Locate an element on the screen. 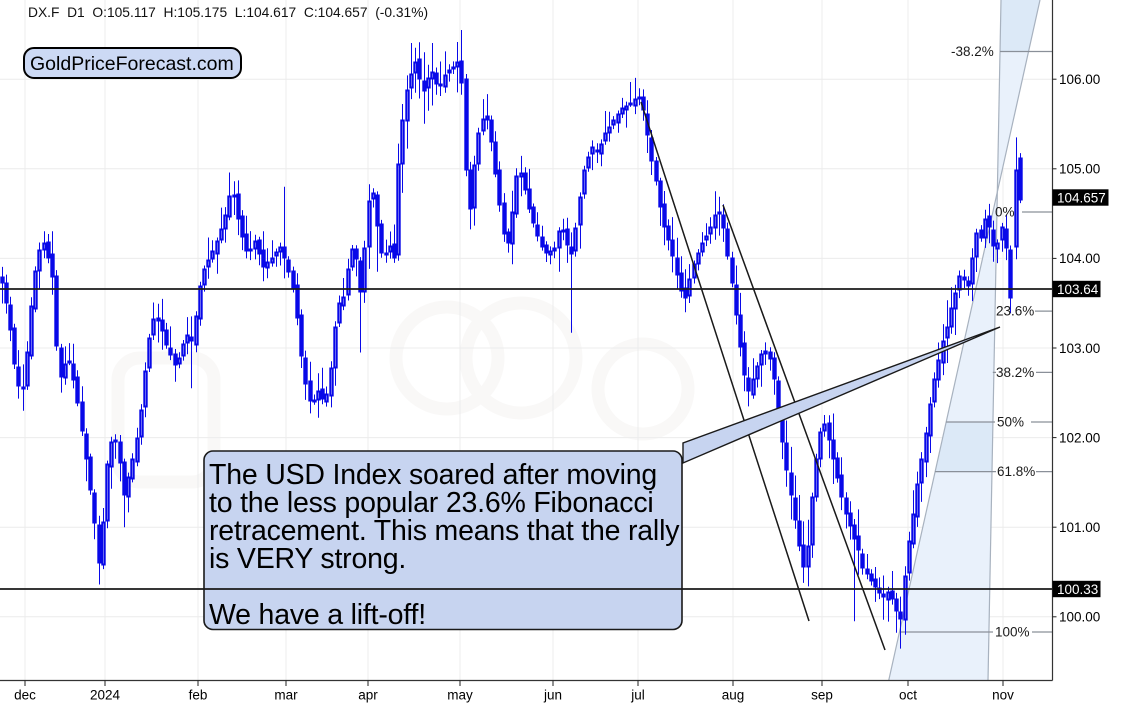 The height and width of the screenshot is (710, 1137). svg-text: feb is located at coordinates (198, 695).